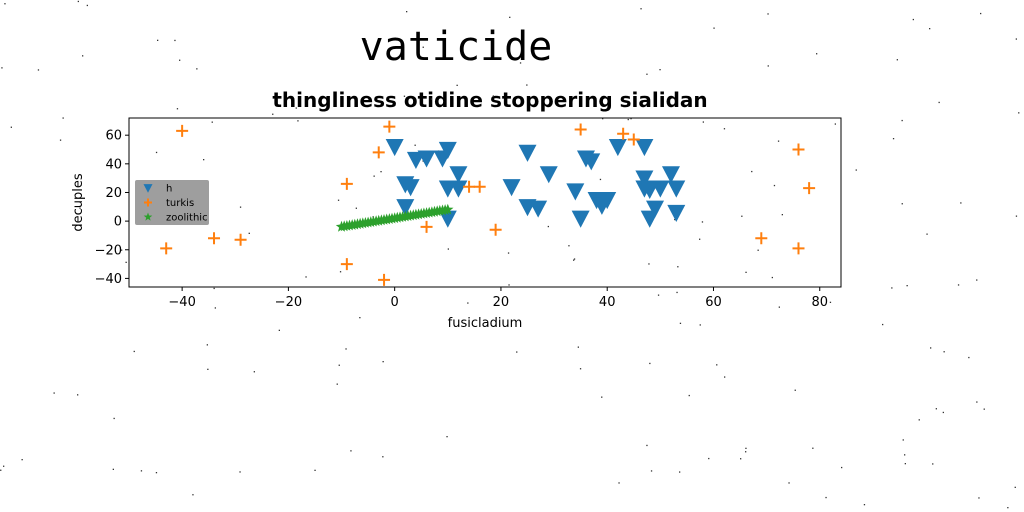 This screenshot has width=1024, height=512. What do you see at coordinates (187, 218) in the screenshot?
I see `legend-entry-label: zoolithic` at bounding box center [187, 218].